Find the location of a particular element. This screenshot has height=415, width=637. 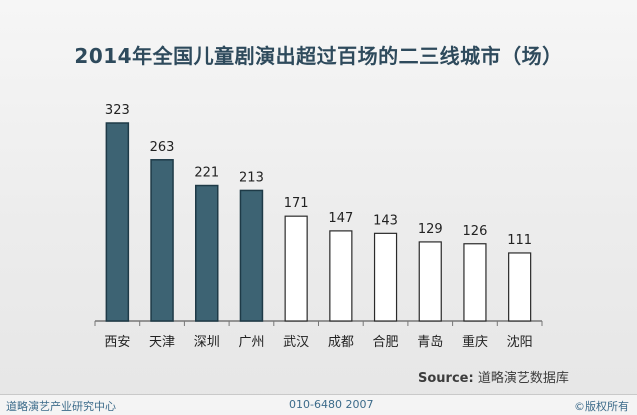

bar-青岛 is located at coordinates (430, 281).